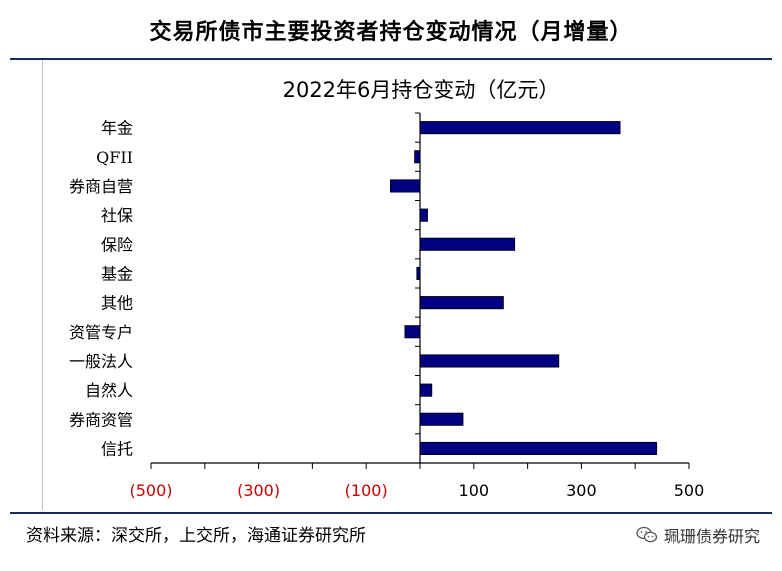 The height and width of the screenshot is (571, 782). I want to click on x-tick-label: (100), so click(366, 490).